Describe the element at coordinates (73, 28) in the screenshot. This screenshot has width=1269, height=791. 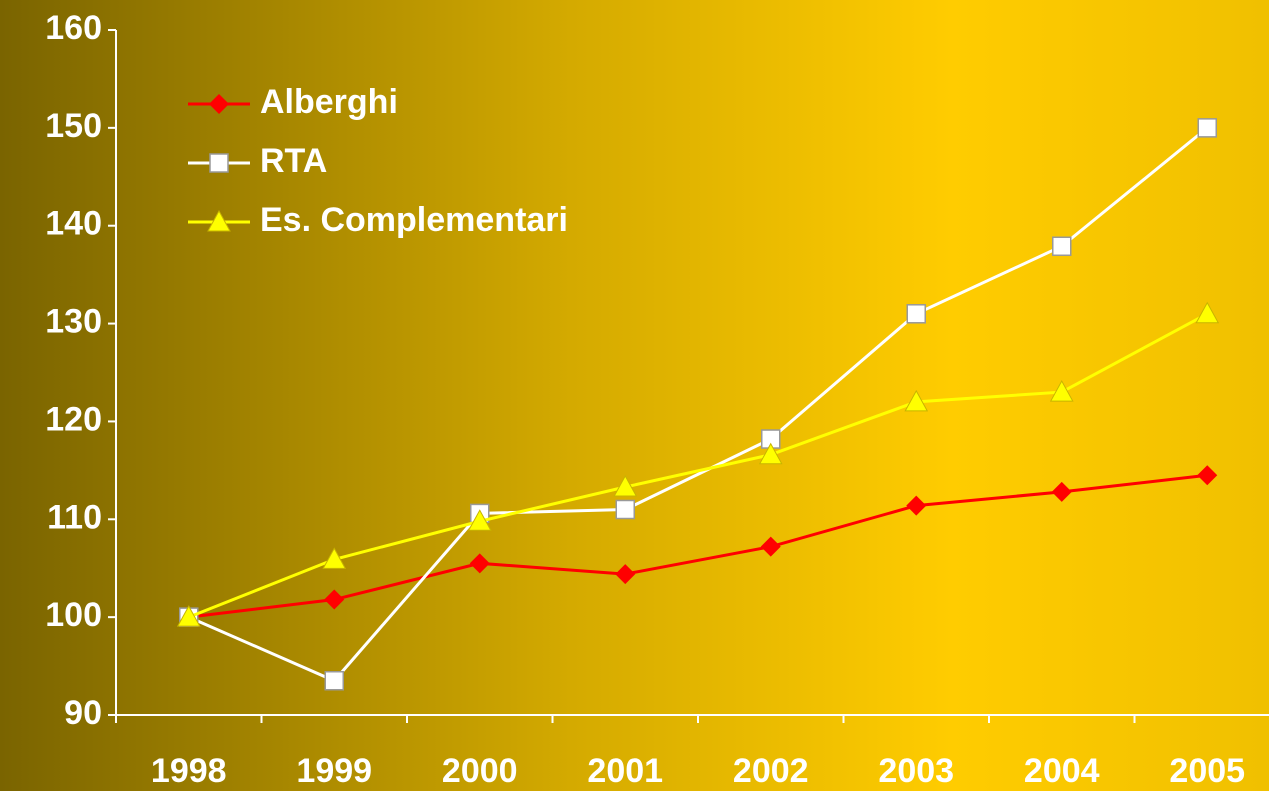
I see `y-tick-label: 160` at that location.